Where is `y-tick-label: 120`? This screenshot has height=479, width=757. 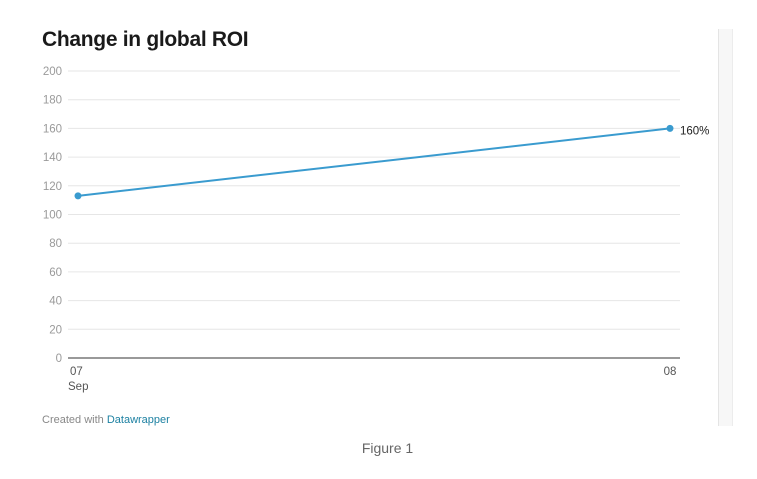 y-tick-label: 120 is located at coordinates (52, 187).